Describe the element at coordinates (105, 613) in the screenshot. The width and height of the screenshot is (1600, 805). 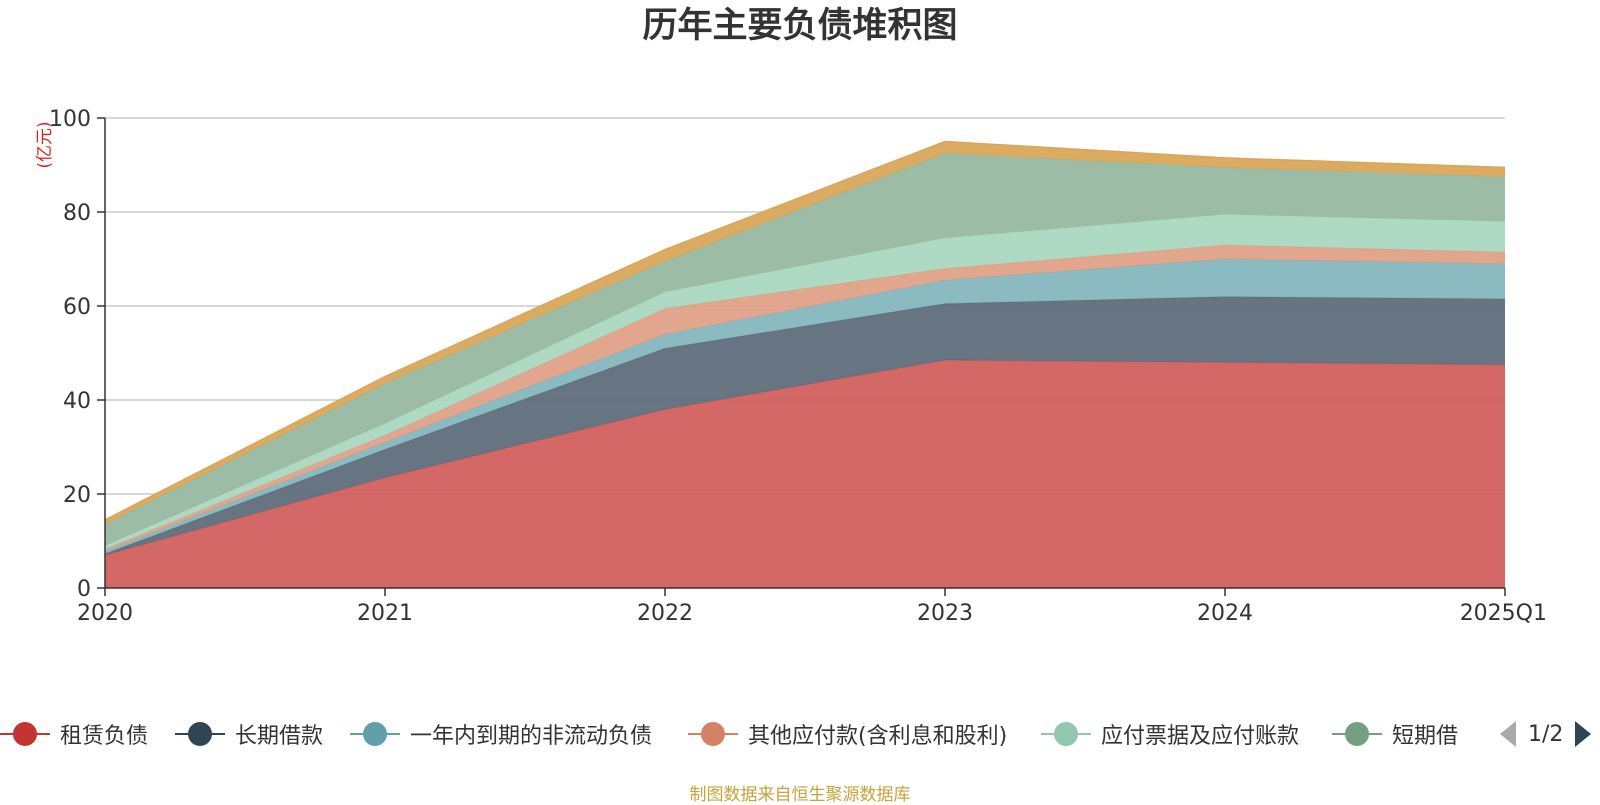
I see `x-tick-label: 2020` at that location.